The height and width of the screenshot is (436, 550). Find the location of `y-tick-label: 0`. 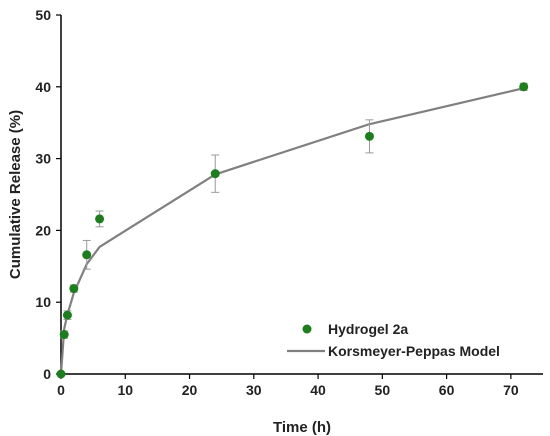

y-tick-label: 0 is located at coordinates (47, 374).